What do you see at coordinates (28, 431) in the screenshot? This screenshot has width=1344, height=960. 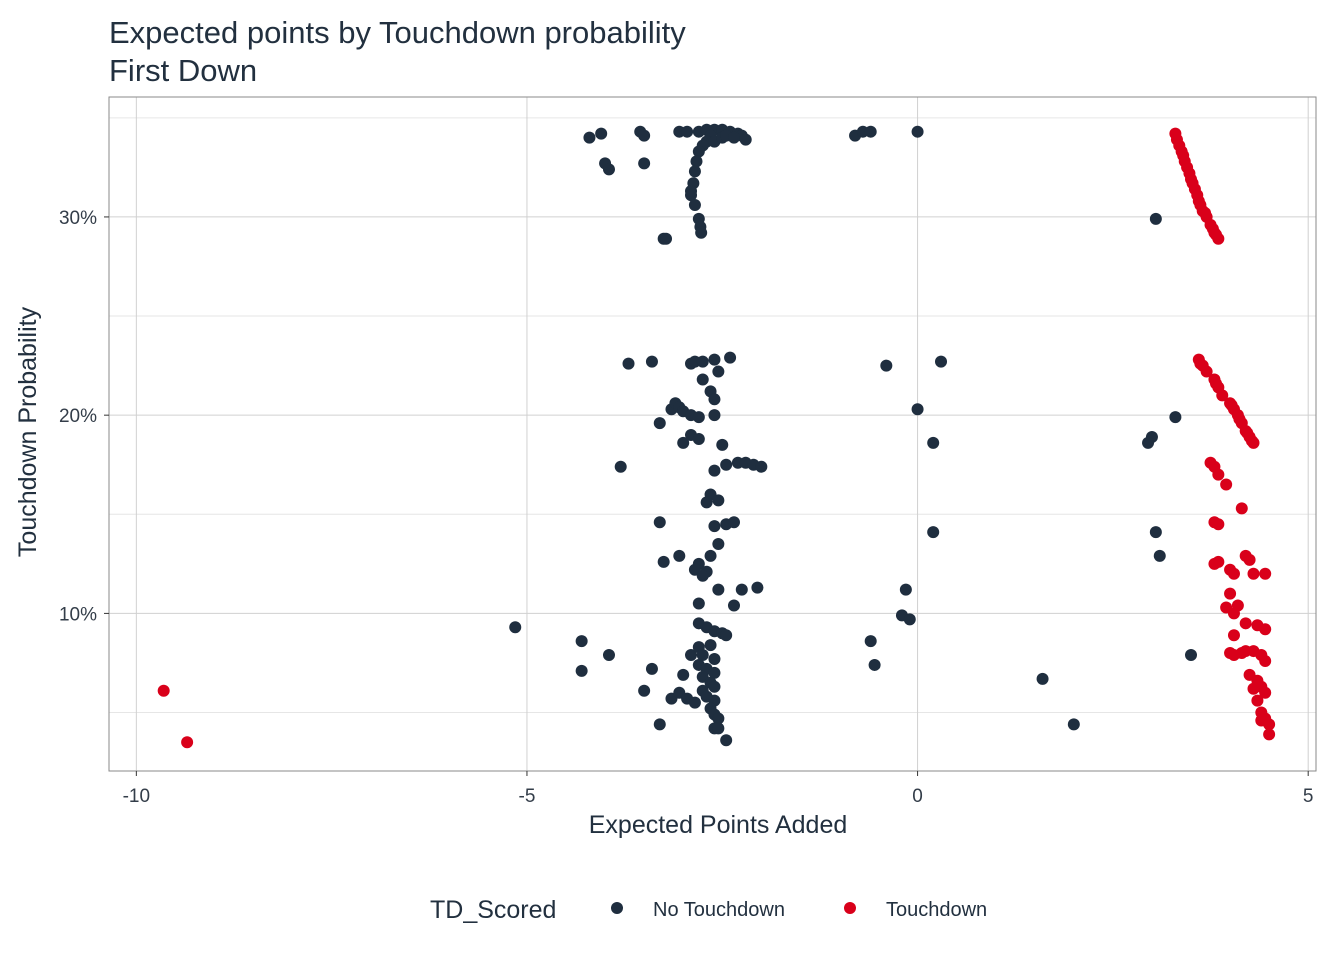 I see `y-axis-title: Touchdown Probability` at bounding box center [28, 431].